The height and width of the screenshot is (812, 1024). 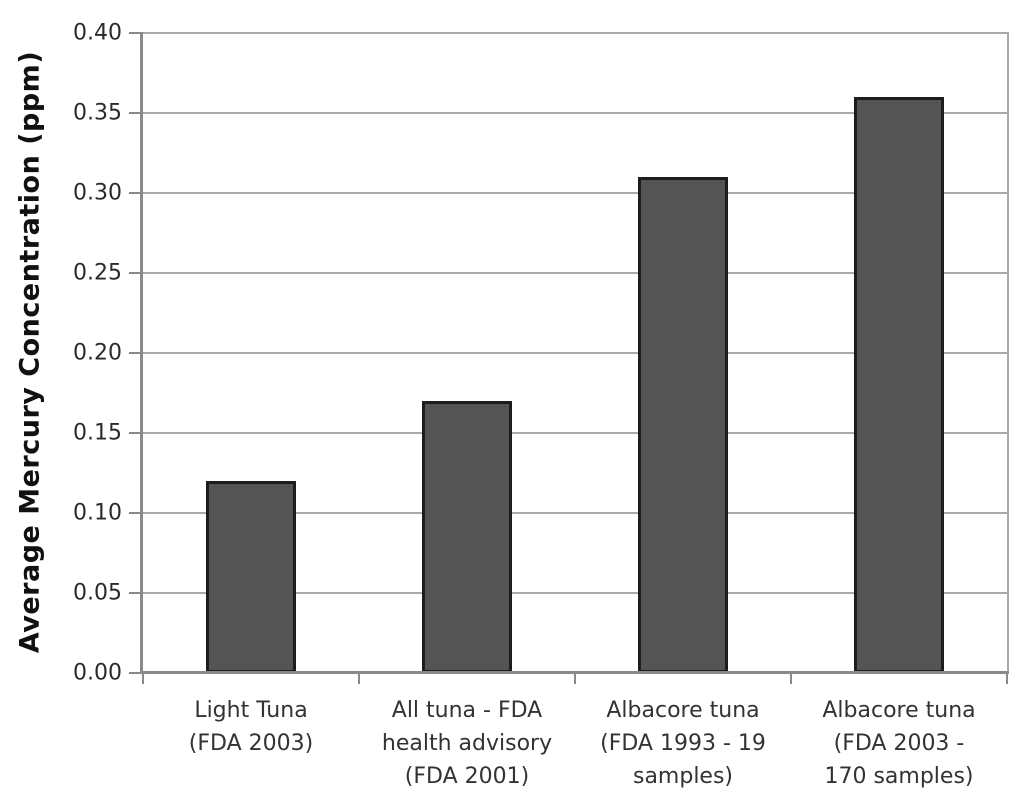 What do you see at coordinates (135, 353) in the screenshot?
I see `y-tick-mark-0.20` at bounding box center [135, 353].